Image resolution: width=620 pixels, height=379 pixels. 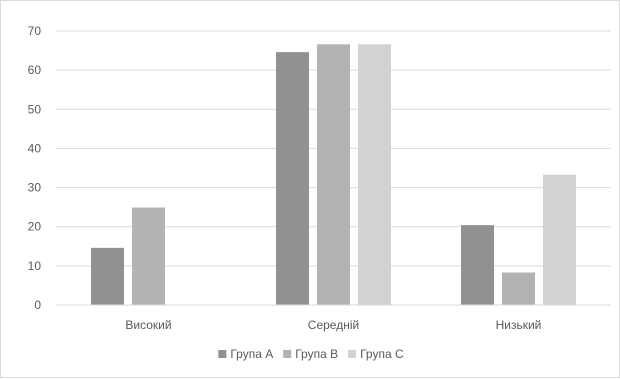 What do you see at coordinates (519, 325) in the screenshot?
I see `x-tick-label-3: Низький` at bounding box center [519, 325].